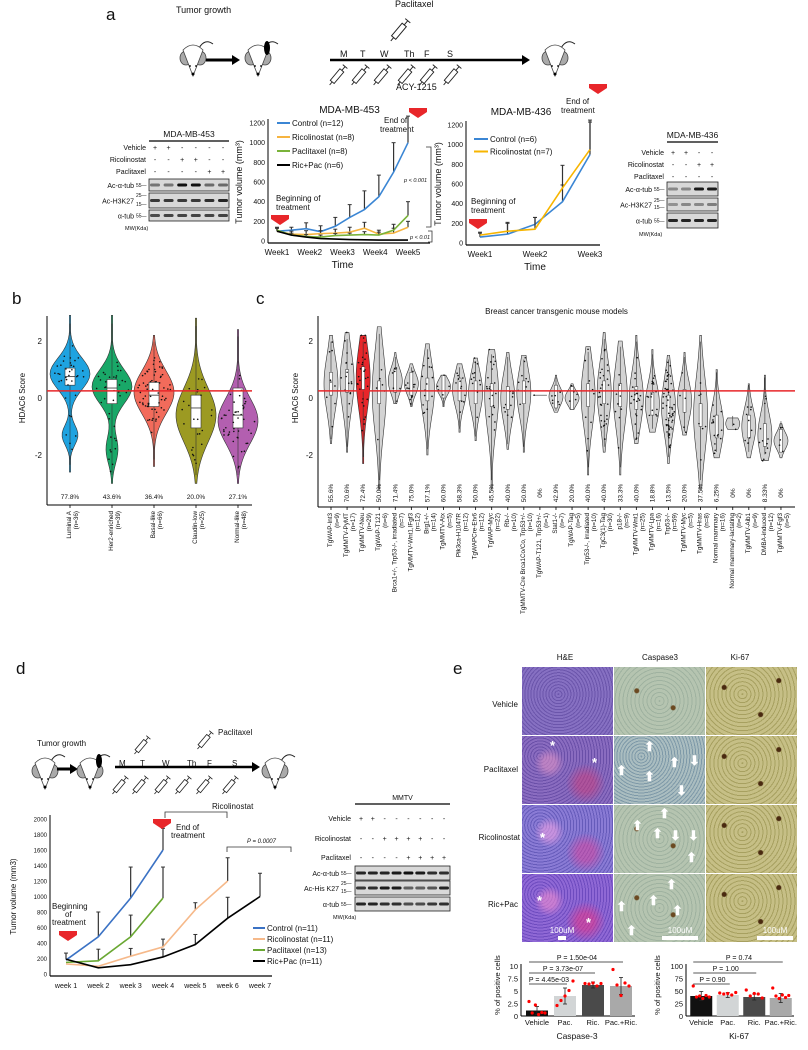 The width and height of the screenshot is (808, 1050). Describe the element at coordinates (119, 786) in the screenshot. I see `syringe-barrel` at that location.